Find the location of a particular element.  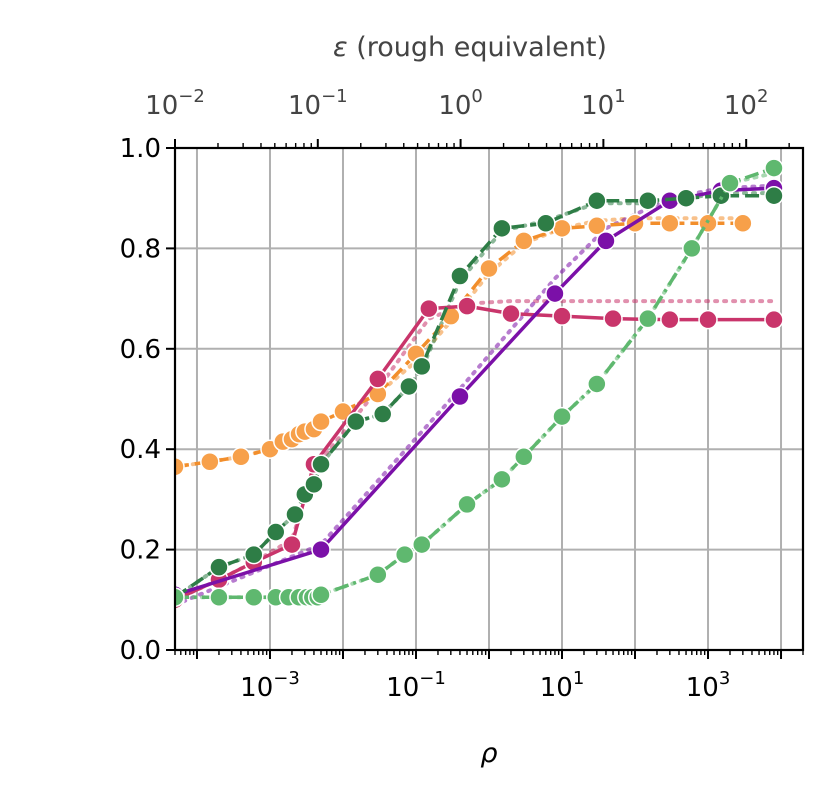

y-tick-label: 1.0 is located at coordinates (140, 149).